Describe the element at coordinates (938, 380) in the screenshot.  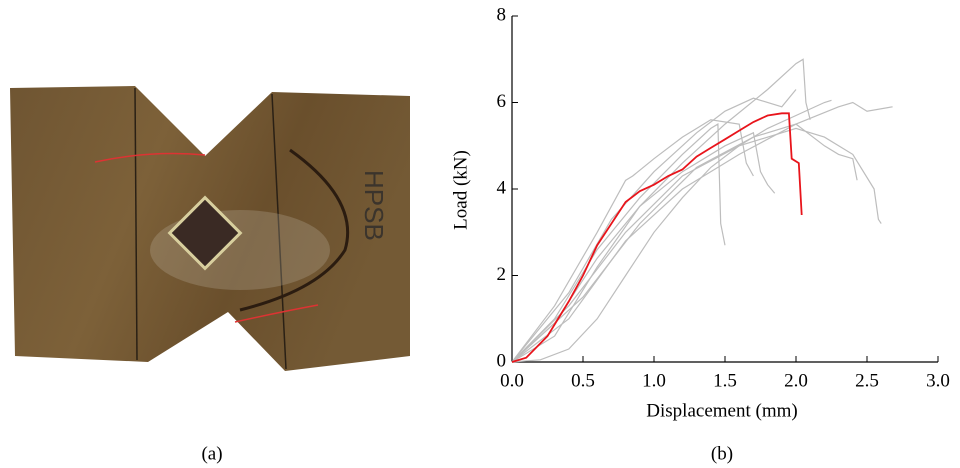
I see `x-tick-label: 3.0` at that location.